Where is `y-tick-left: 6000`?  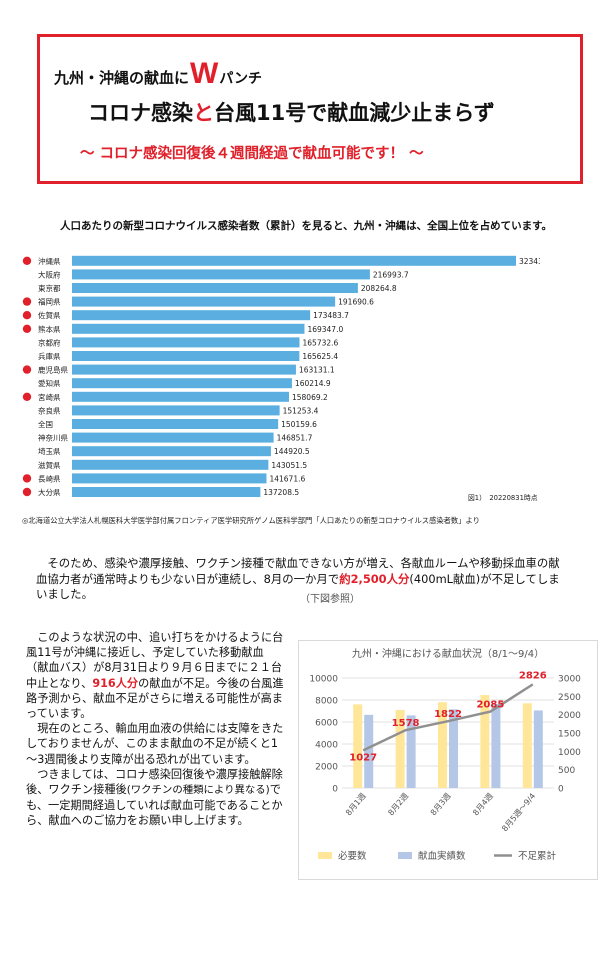
y-tick-left: 6000 is located at coordinates (326, 724).